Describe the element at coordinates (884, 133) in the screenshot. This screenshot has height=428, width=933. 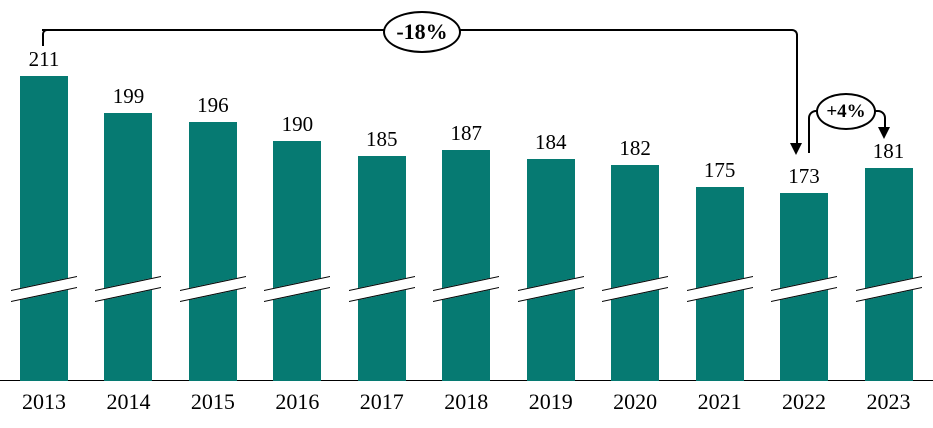
I see `growth-arrow-down-icon` at that location.